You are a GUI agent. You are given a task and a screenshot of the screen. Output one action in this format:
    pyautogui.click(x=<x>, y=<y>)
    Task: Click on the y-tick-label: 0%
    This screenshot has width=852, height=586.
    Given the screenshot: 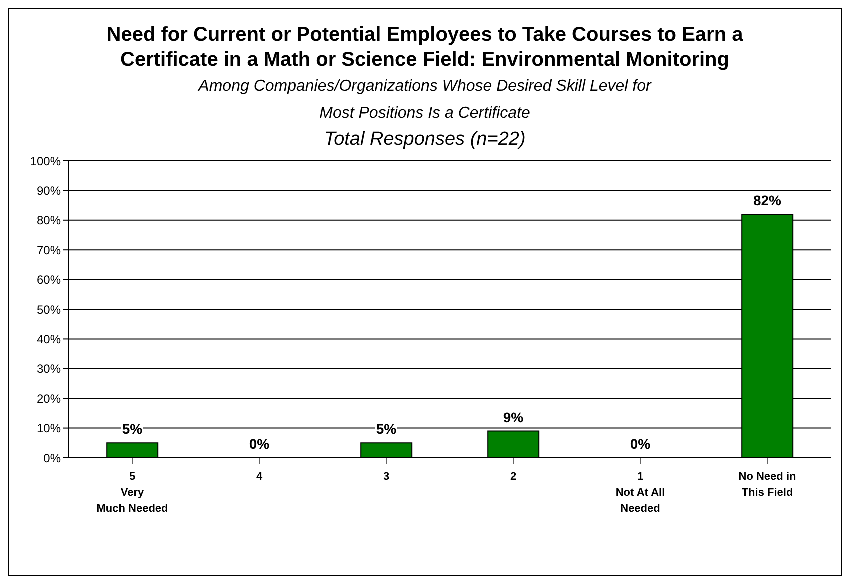 What is the action you would take?
    pyautogui.click(x=53, y=458)
    